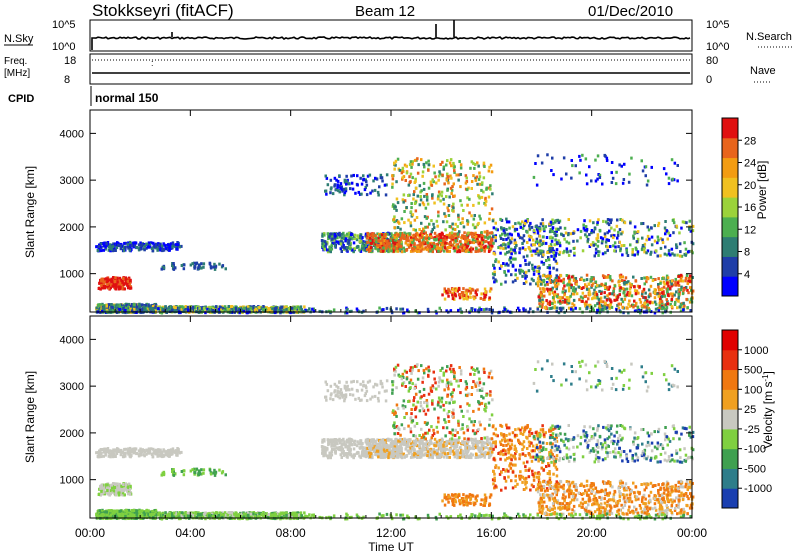  I want to click on colorbar-tick-label: 24, so click(750, 164).